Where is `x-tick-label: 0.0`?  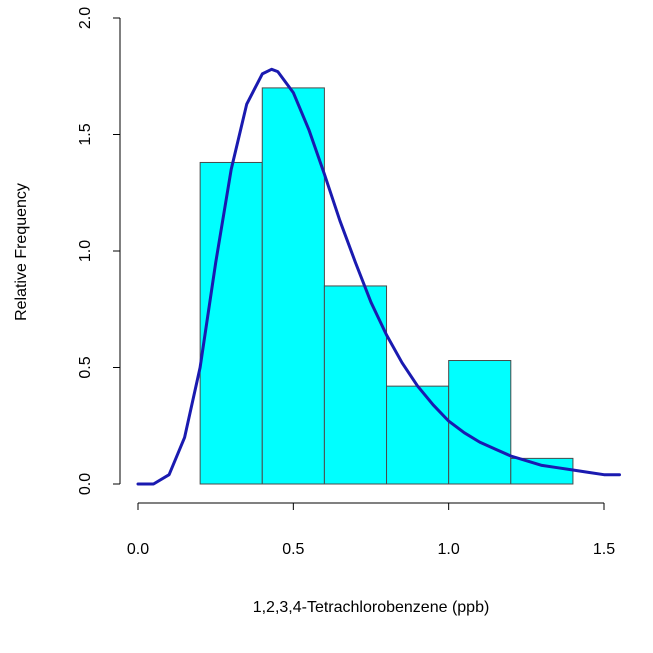
x-tick-label: 0.0 is located at coordinates (138, 549).